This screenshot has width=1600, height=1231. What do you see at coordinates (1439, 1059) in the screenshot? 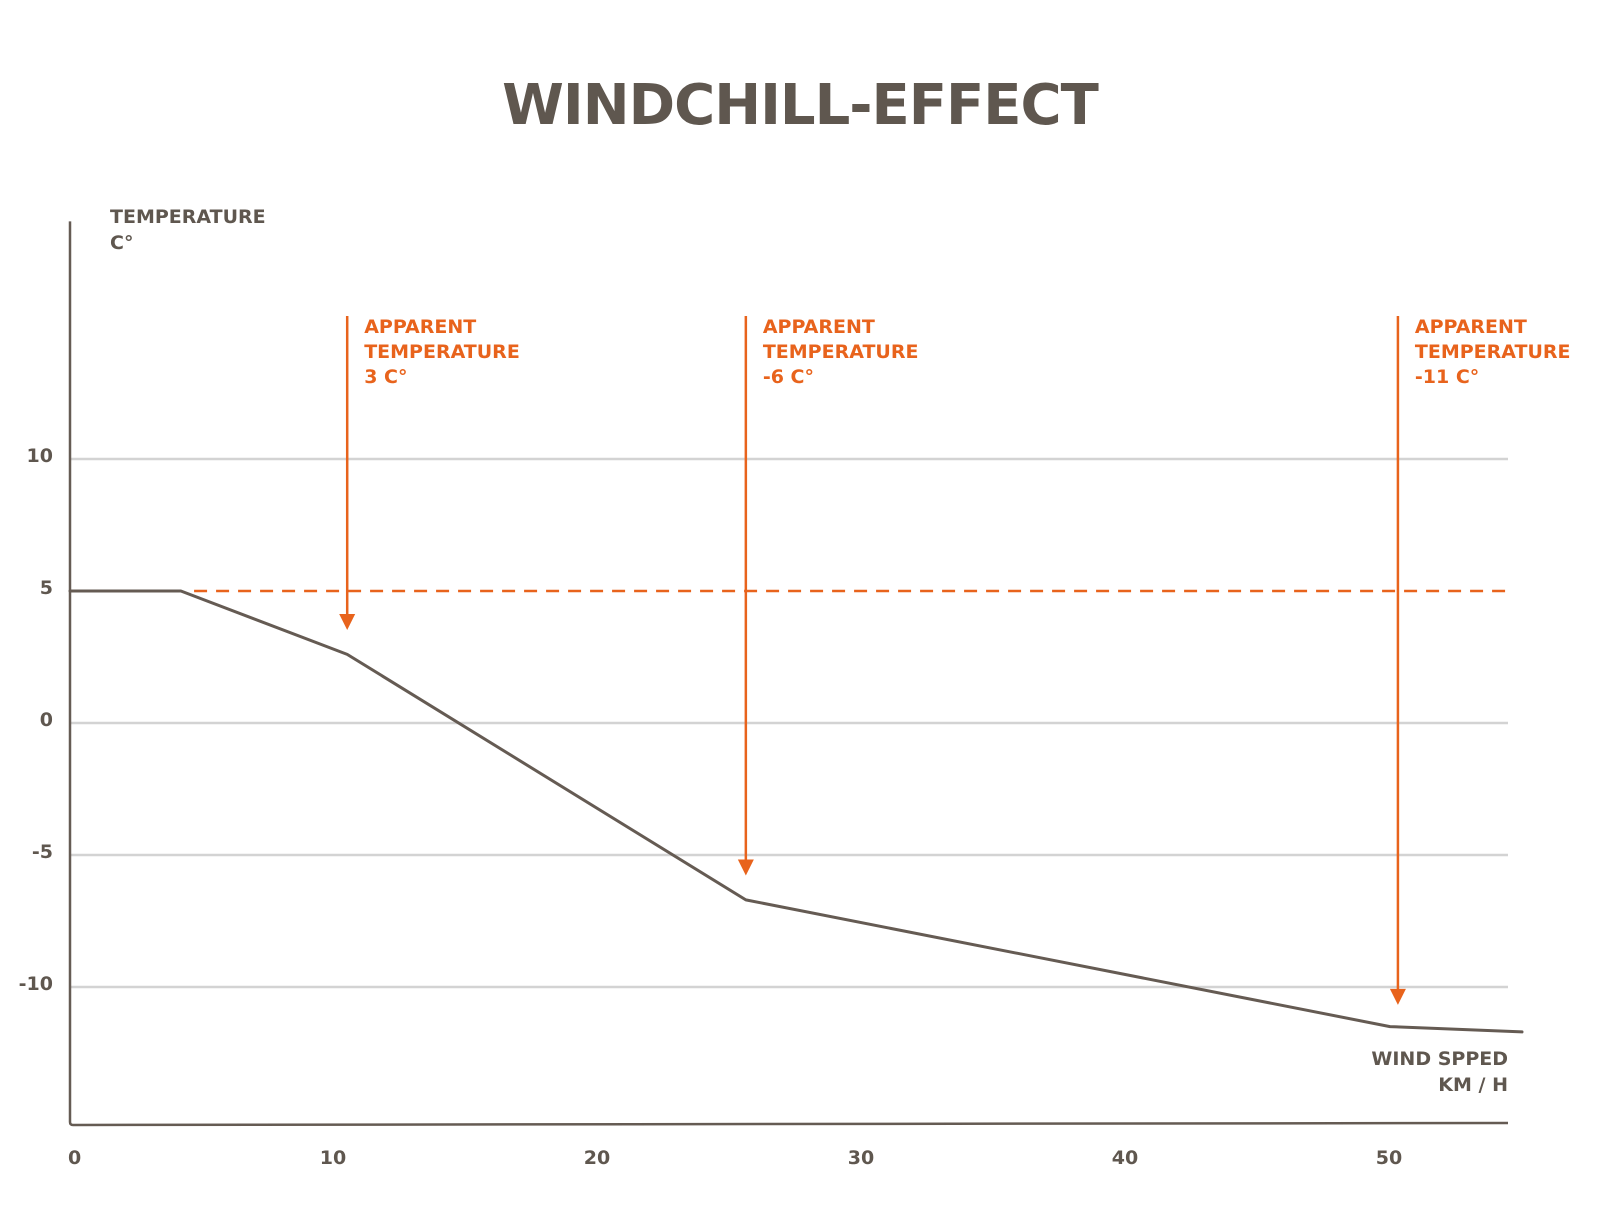
I see `x-axis-label-line: WIND SPPED` at bounding box center [1439, 1059].